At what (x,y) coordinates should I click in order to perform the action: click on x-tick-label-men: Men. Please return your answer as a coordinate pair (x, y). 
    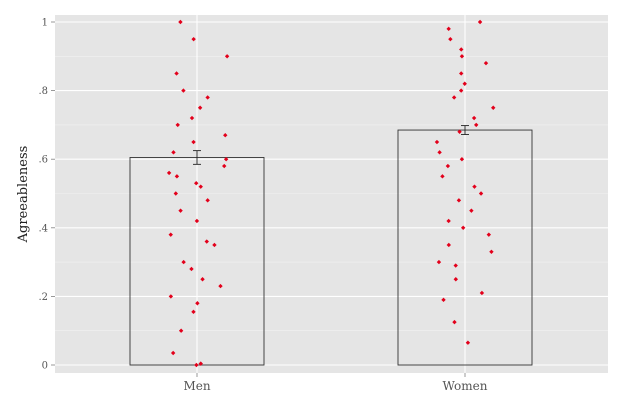
    Looking at the image, I should click on (196, 386).